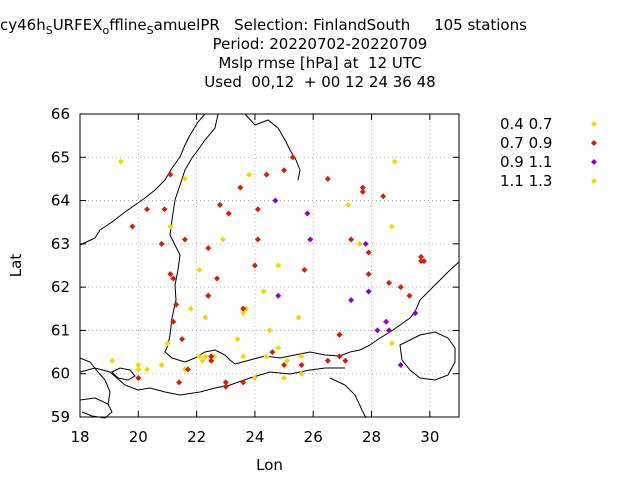 Image resolution: width=640 pixels, height=480 pixels. Describe the element at coordinates (150, 30) in the screenshot. I see `title-sub-3: S` at that location.